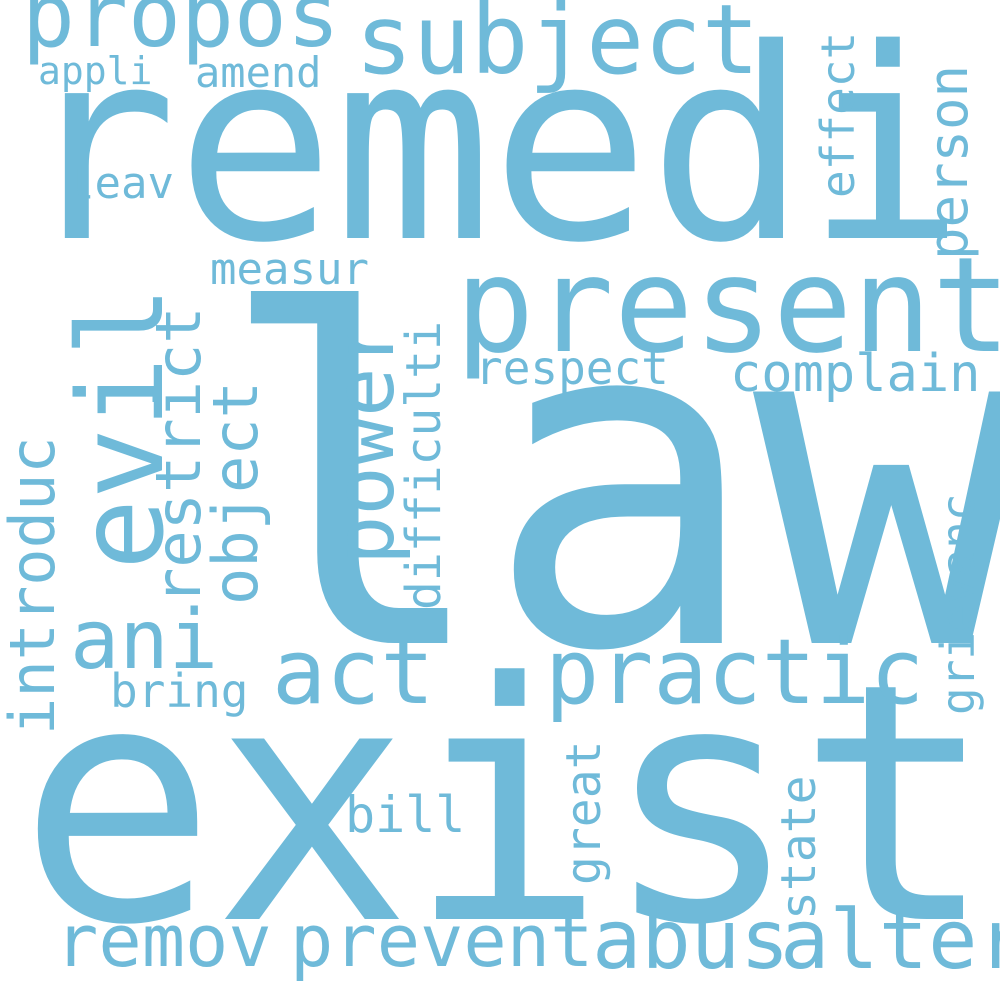 The image size is (1000, 1000). I want to click on word-present: present, so click(727, 306).